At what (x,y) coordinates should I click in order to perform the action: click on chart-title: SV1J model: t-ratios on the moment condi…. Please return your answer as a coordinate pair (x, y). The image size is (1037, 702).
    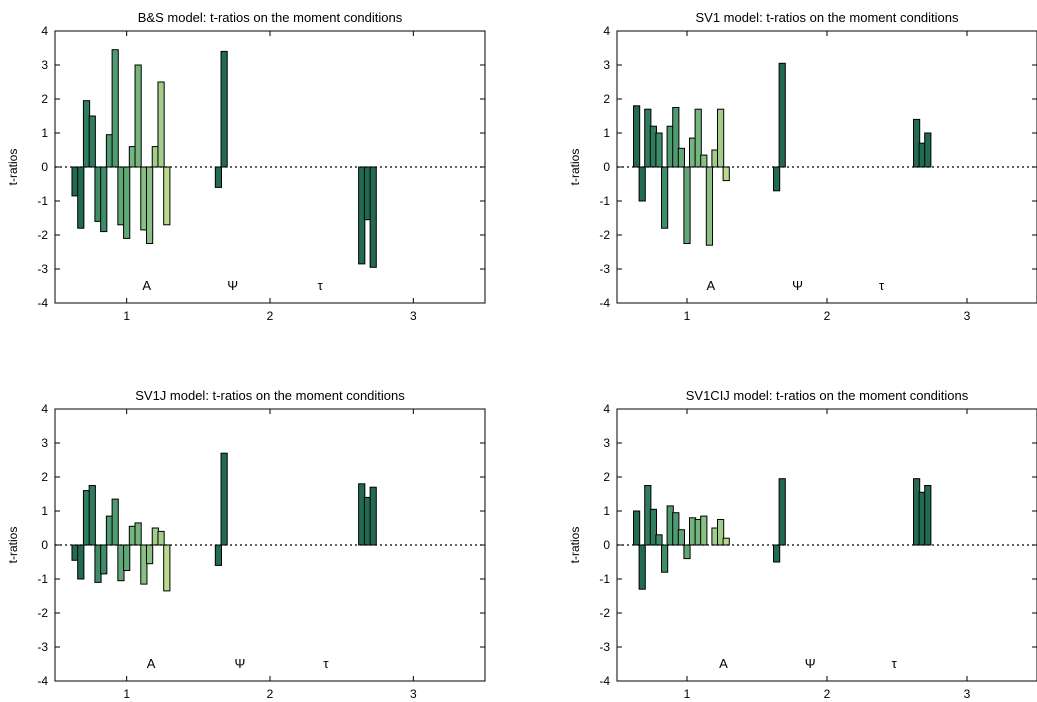
    Looking at the image, I should click on (270, 395).